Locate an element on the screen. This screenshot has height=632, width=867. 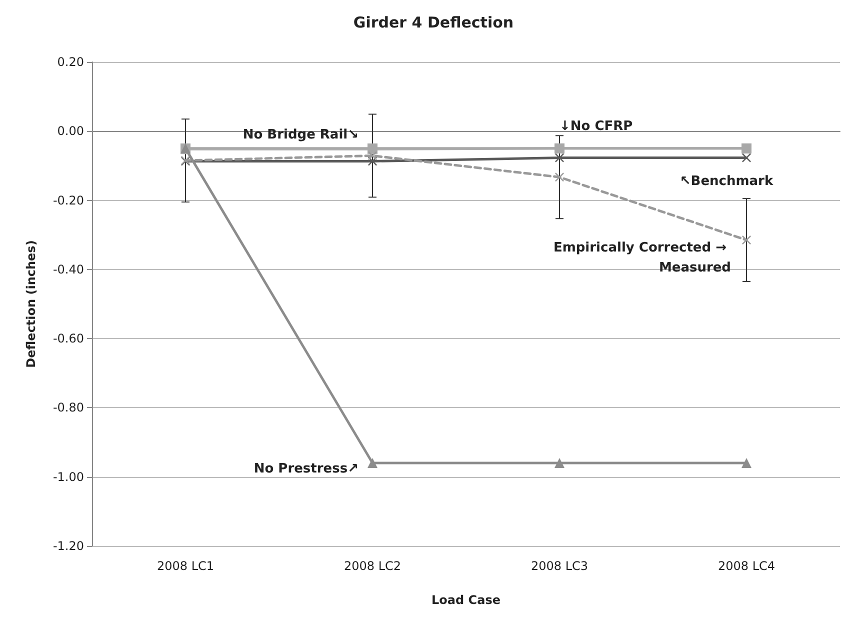
y-tick-label: -0.60 is located at coordinates (68, 339).